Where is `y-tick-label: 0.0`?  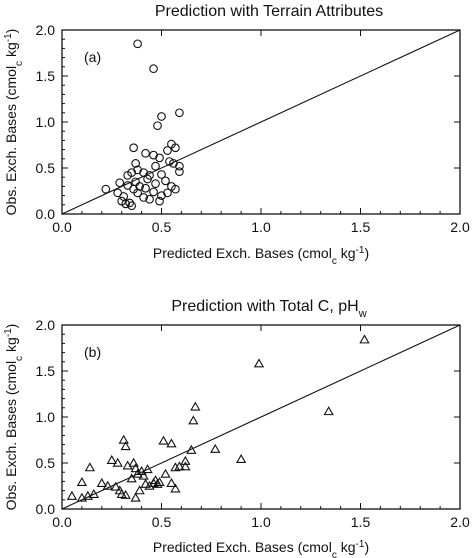
y-tick-label: 0.0 is located at coordinates (46, 509).